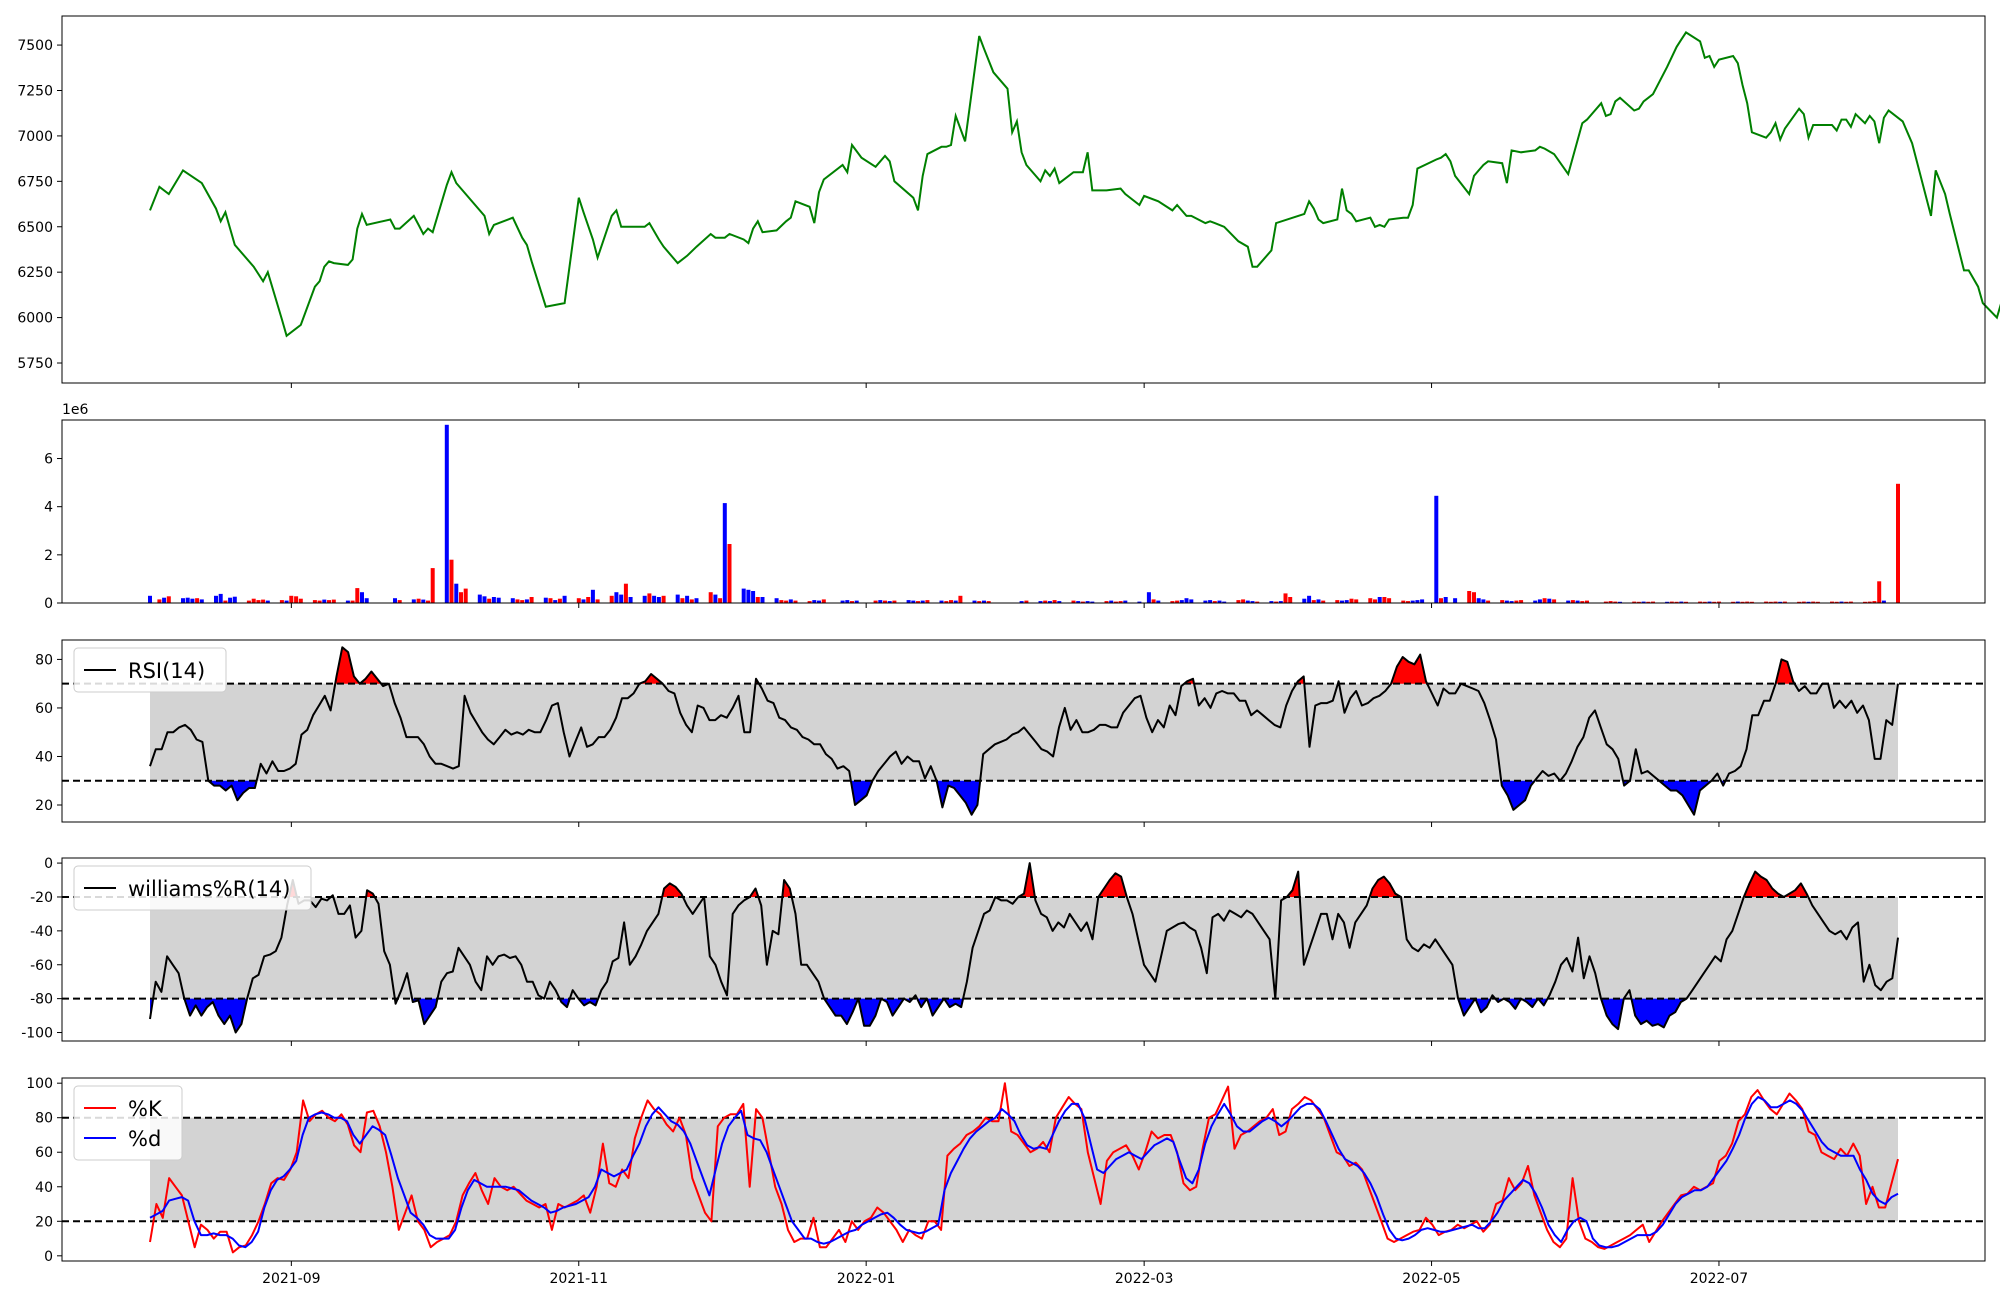 Image resolution: width=2000 pixels, height=1300 pixels. Describe the element at coordinates (44, 757) in the screenshot. I see `rsi-ytick-label: 40` at that location.